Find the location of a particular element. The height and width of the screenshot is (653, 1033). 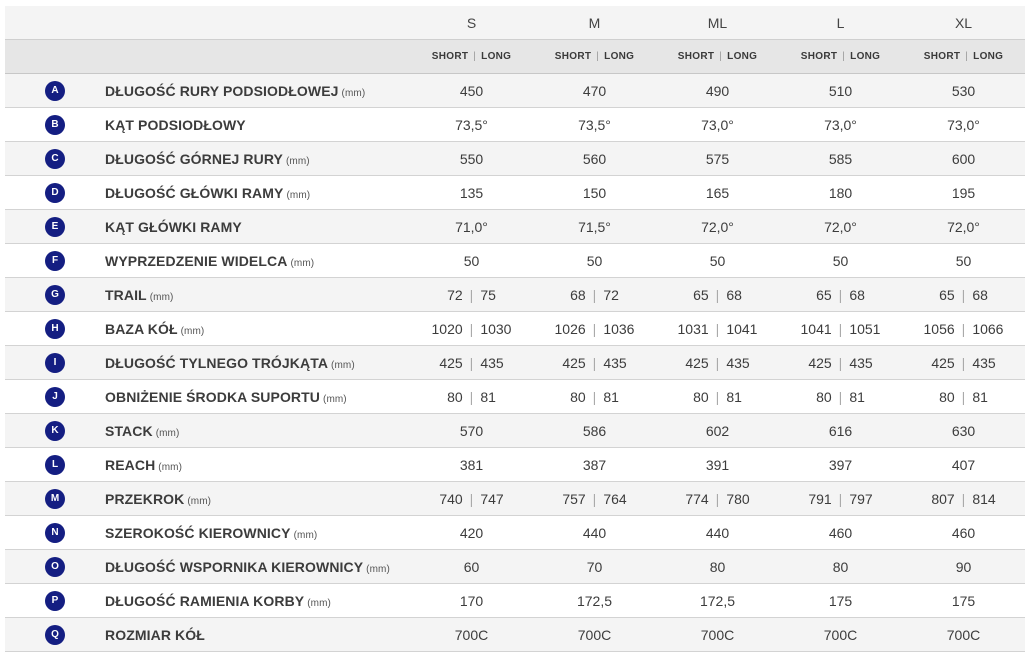

row-label: STACK (mm) is located at coordinates (257, 430).